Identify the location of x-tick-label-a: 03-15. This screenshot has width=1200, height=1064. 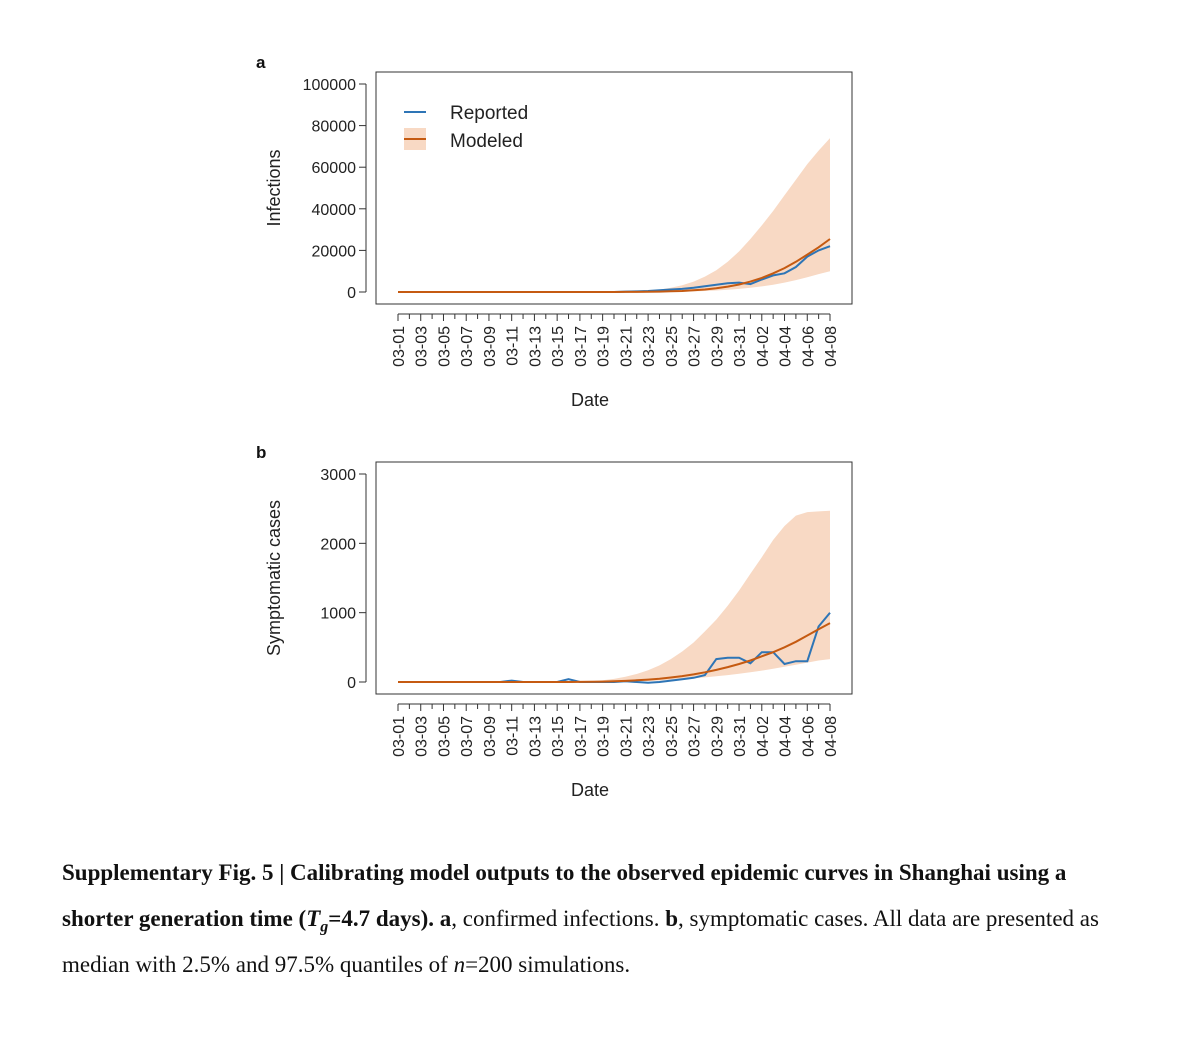
(558, 346).